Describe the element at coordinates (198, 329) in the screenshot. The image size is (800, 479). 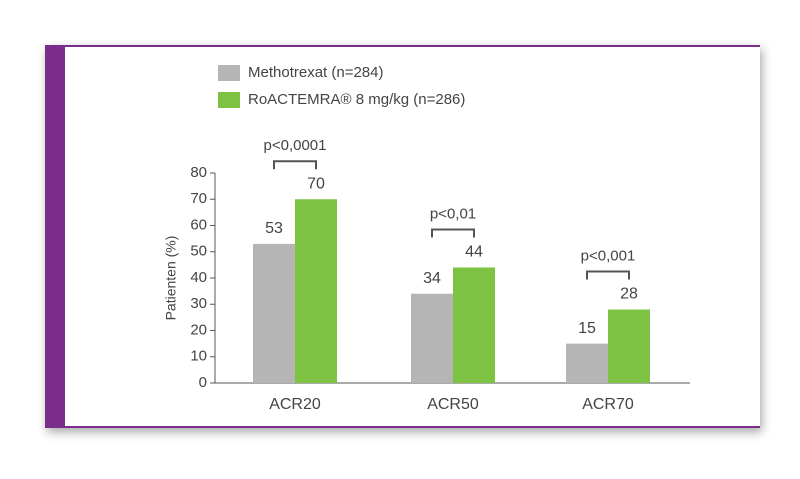
I see `y-tick-label: 20` at that location.